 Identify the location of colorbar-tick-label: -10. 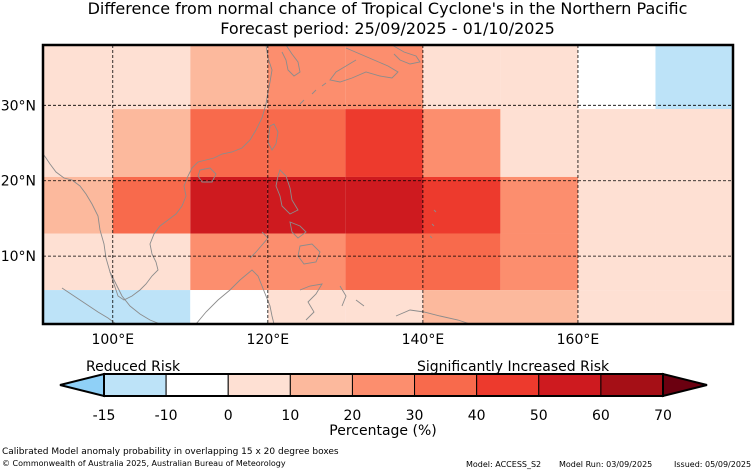
(166, 416).